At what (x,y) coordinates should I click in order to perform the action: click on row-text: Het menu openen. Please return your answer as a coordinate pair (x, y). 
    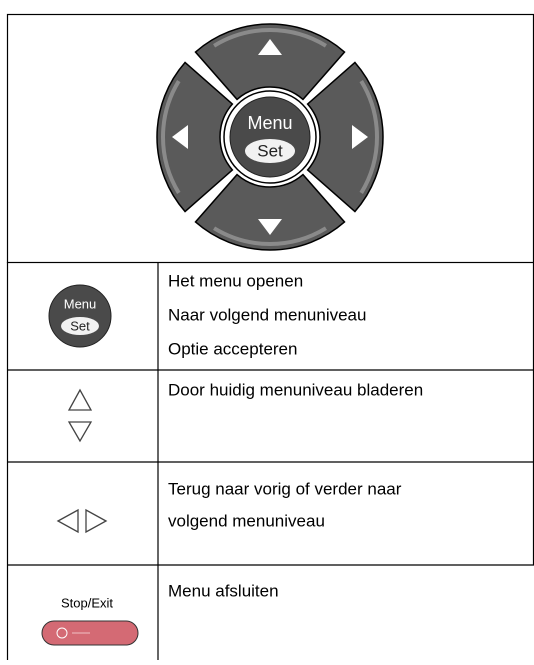
    Looking at the image, I should click on (235, 280).